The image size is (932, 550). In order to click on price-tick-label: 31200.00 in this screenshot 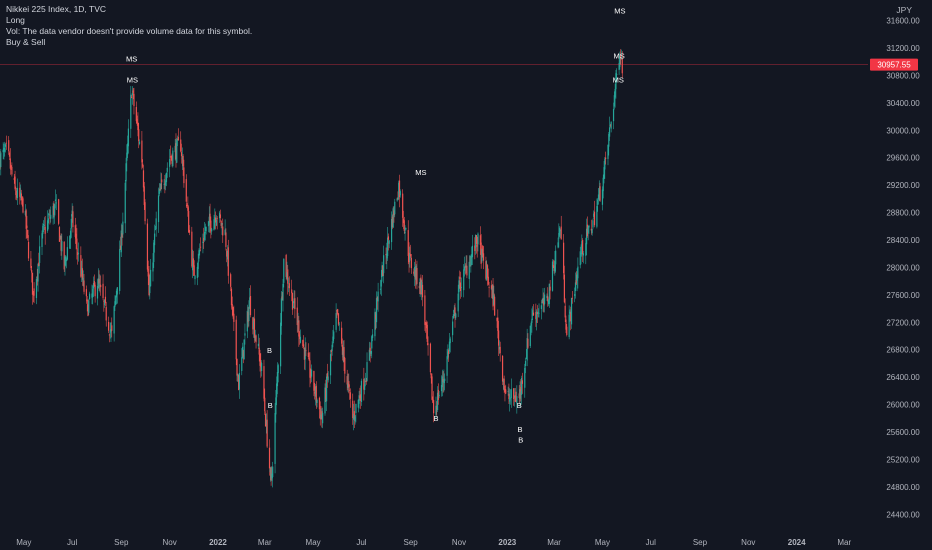, I will do `click(903, 48)`.